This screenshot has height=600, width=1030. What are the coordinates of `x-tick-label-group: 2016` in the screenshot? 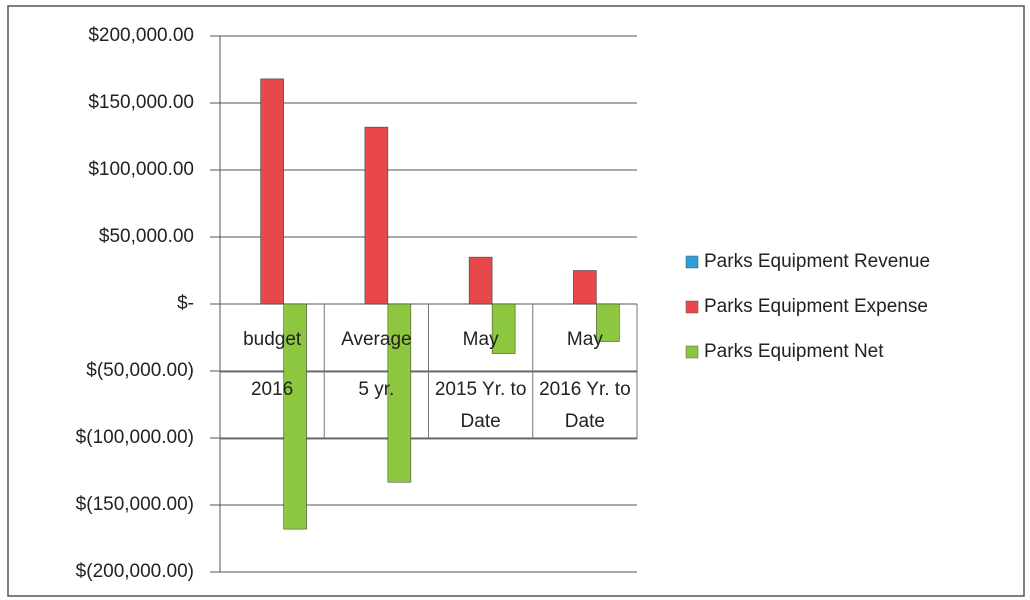 It's located at (272, 389).